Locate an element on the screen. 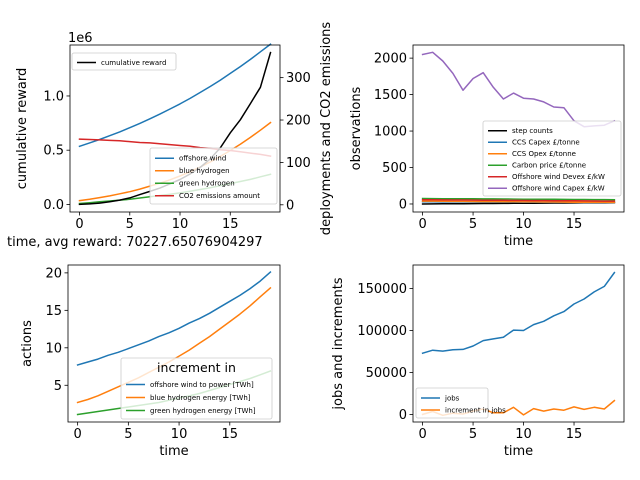  top-left-xtick-label: 15 is located at coordinates (230, 224).